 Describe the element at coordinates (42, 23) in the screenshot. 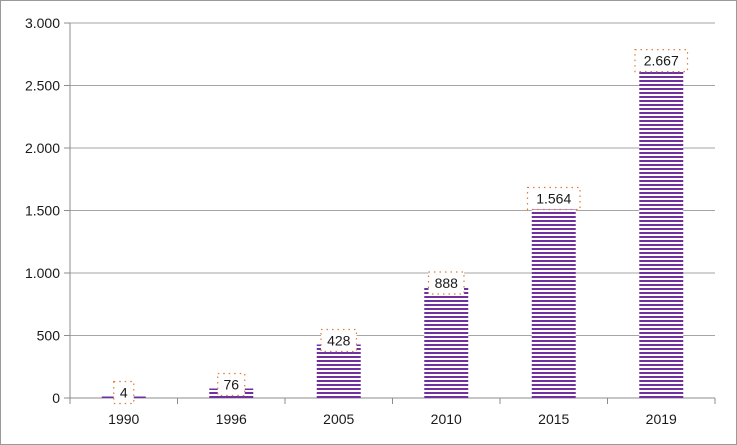

I see `y-tick-label: 3.000` at that location.